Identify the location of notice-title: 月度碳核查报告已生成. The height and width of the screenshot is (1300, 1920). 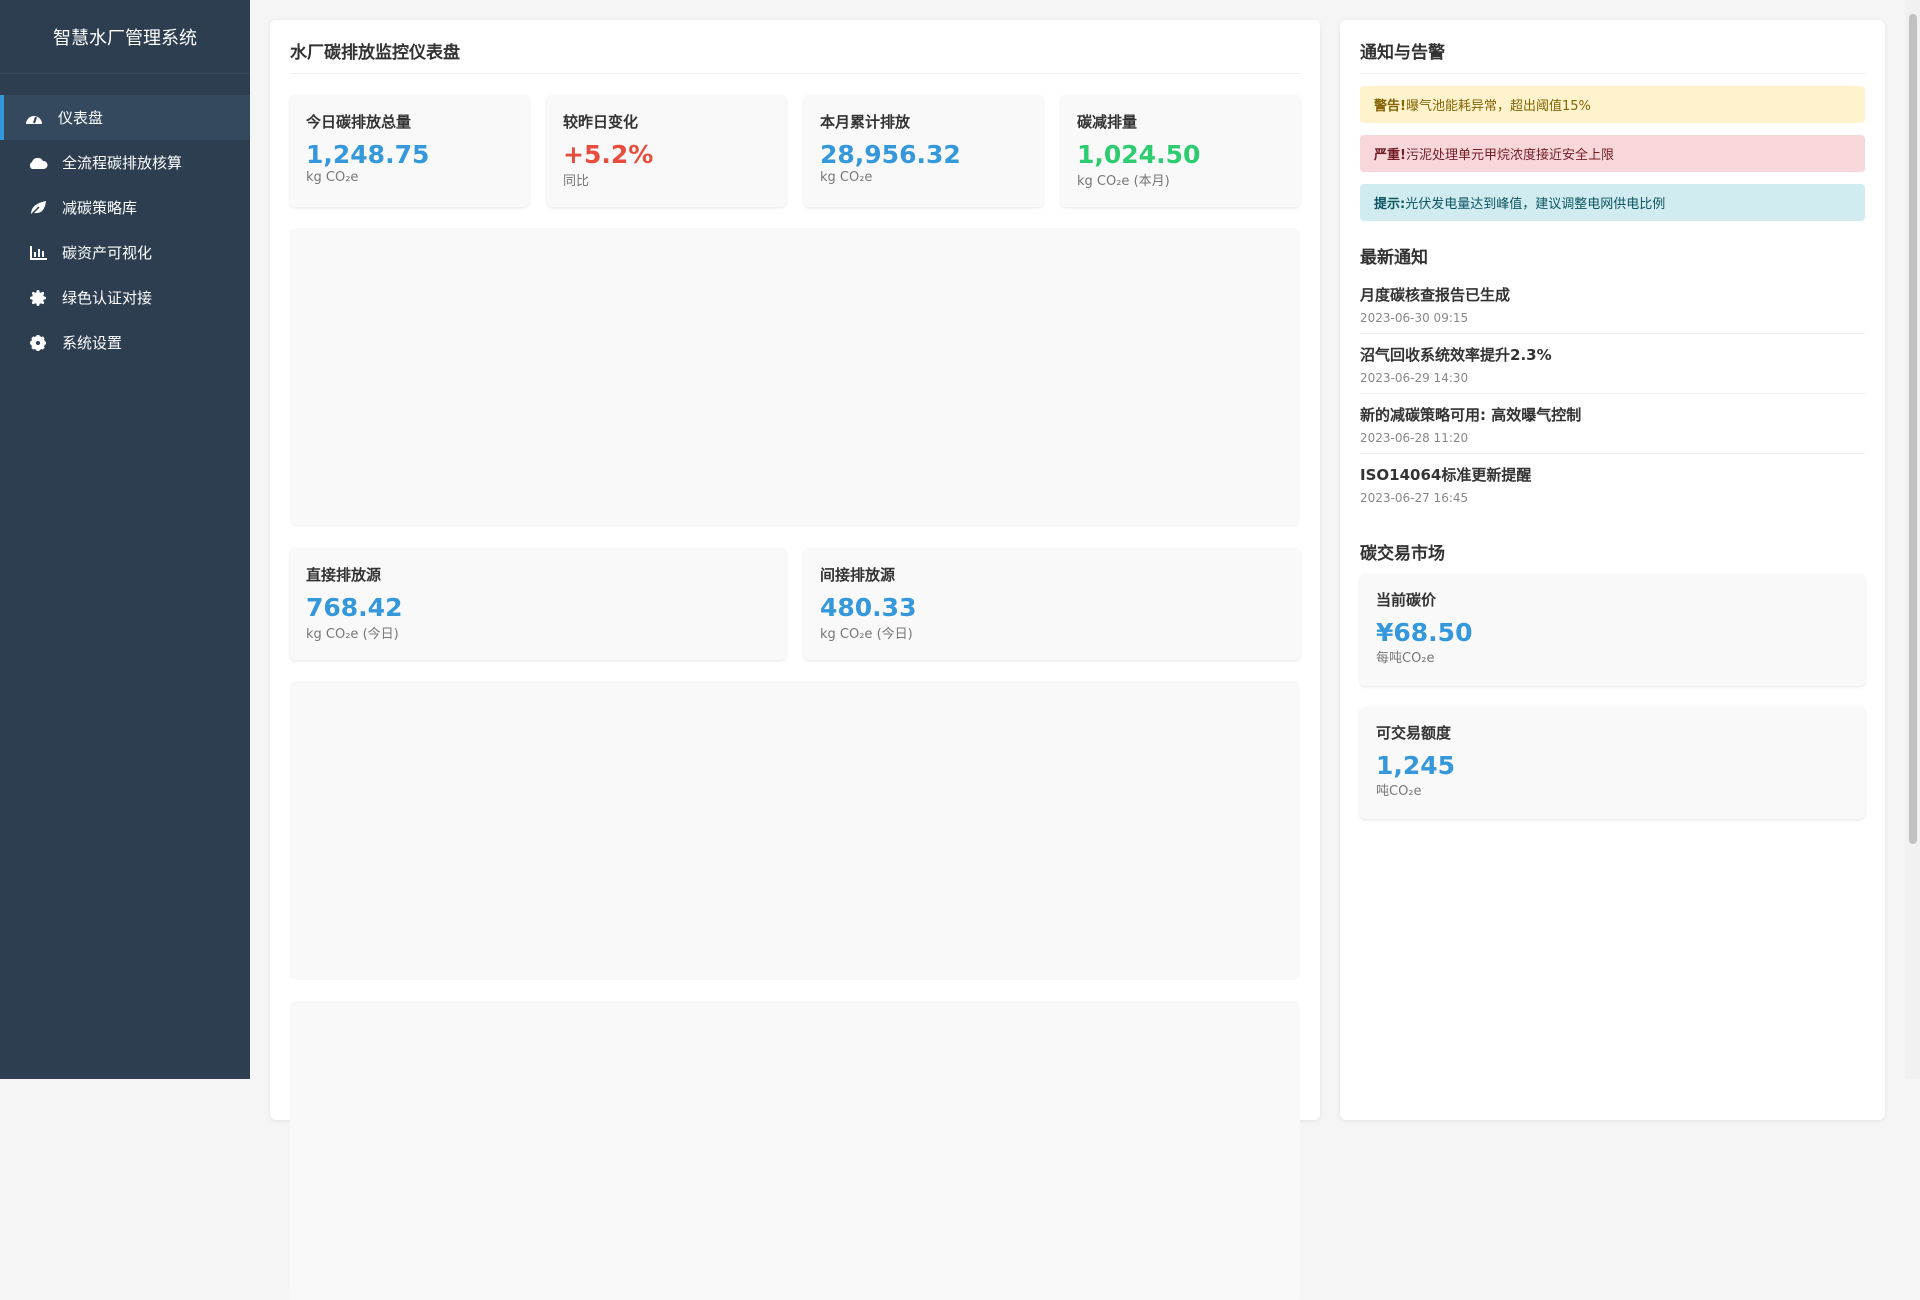
(1435, 295).